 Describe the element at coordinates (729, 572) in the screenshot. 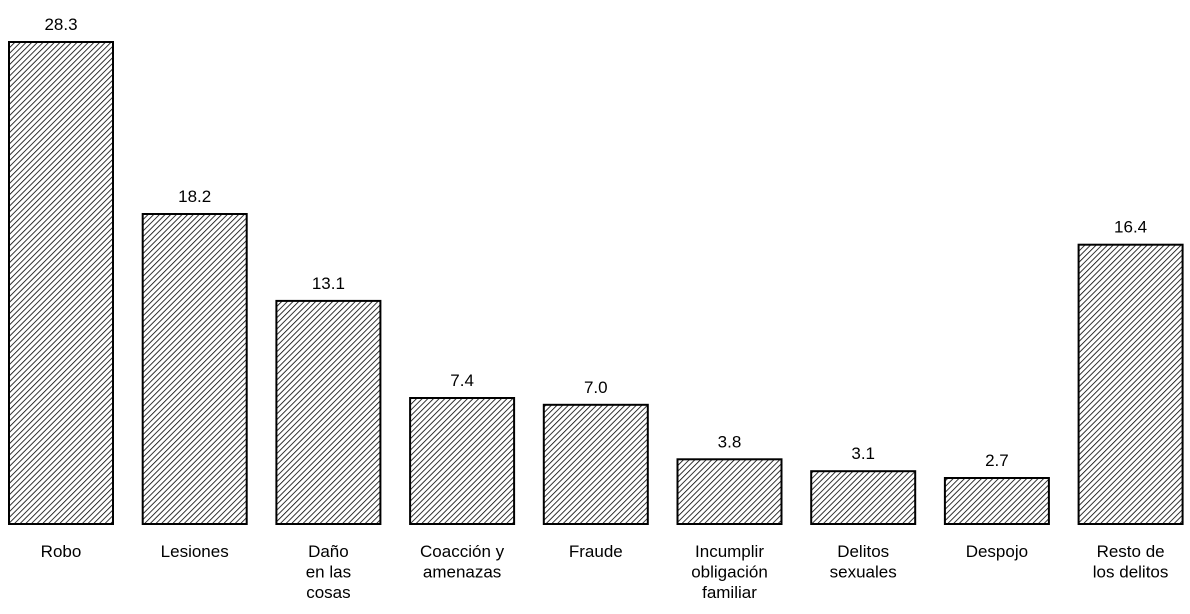

I see `category-label: Incumplir obligación familiar` at that location.